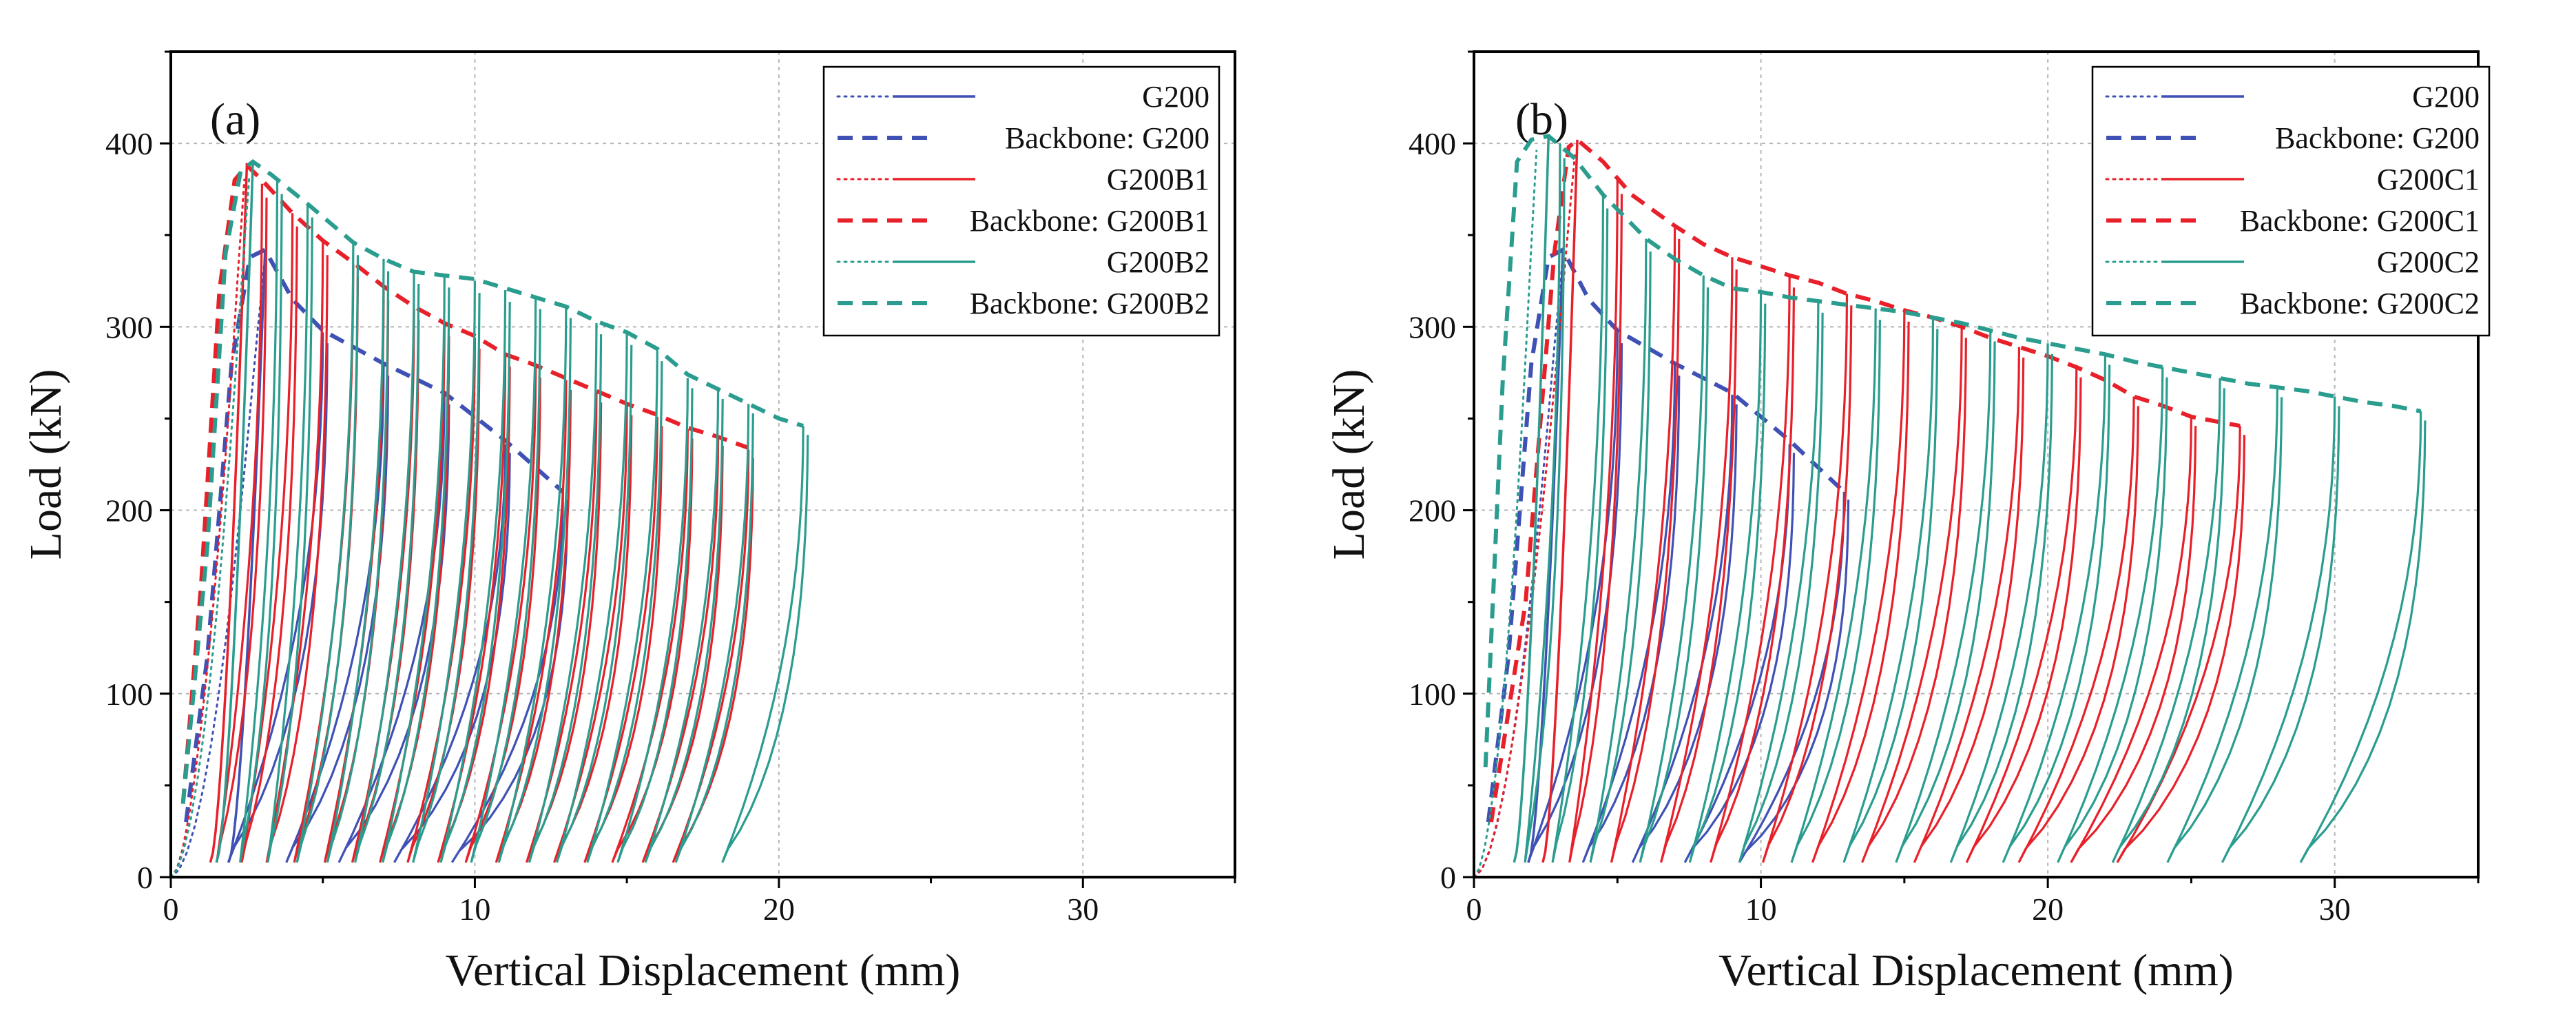 The width and height of the screenshot is (2576, 1028). What do you see at coordinates (1083, 909) in the screenshot?
I see `x-tick-label: 30` at bounding box center [1083, 909].